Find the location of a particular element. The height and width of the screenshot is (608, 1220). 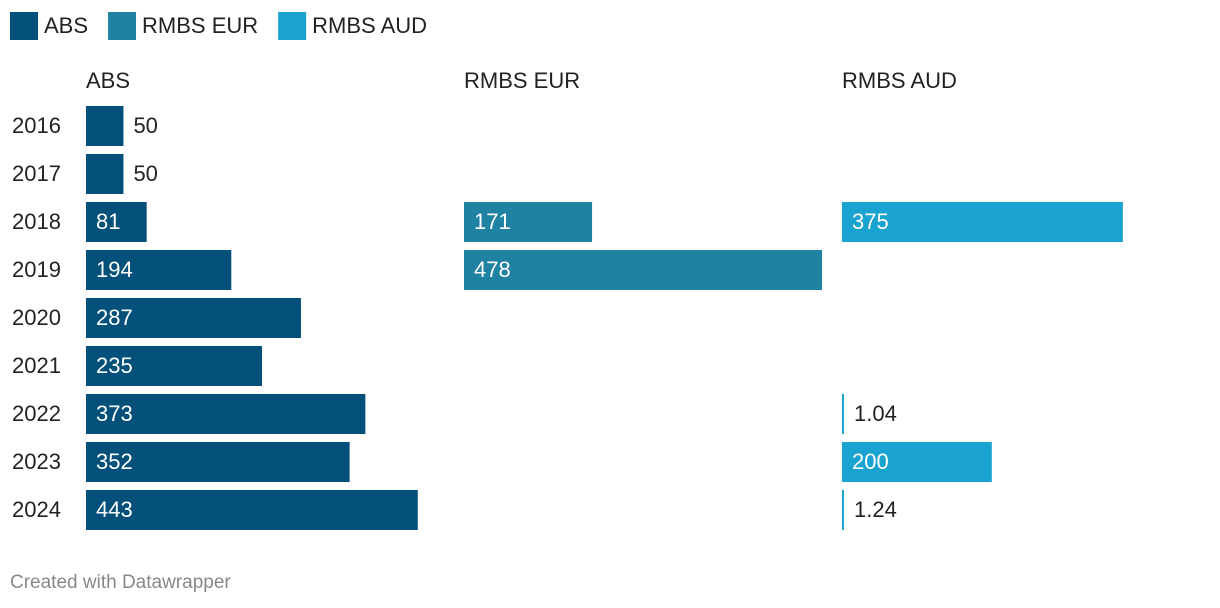

y-tick-label: 2023 is located at coordinates (36, 461).